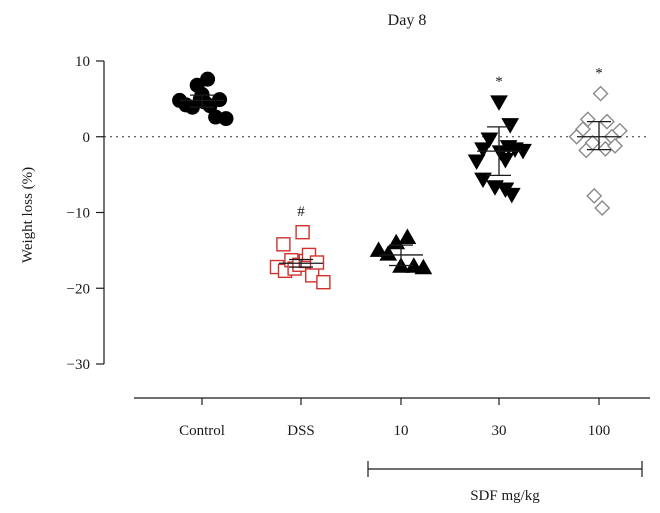  Describe the element at coordinates (28, 215) in the screenshot. I see `y-axis-label: Weight loss (%)` at that location.